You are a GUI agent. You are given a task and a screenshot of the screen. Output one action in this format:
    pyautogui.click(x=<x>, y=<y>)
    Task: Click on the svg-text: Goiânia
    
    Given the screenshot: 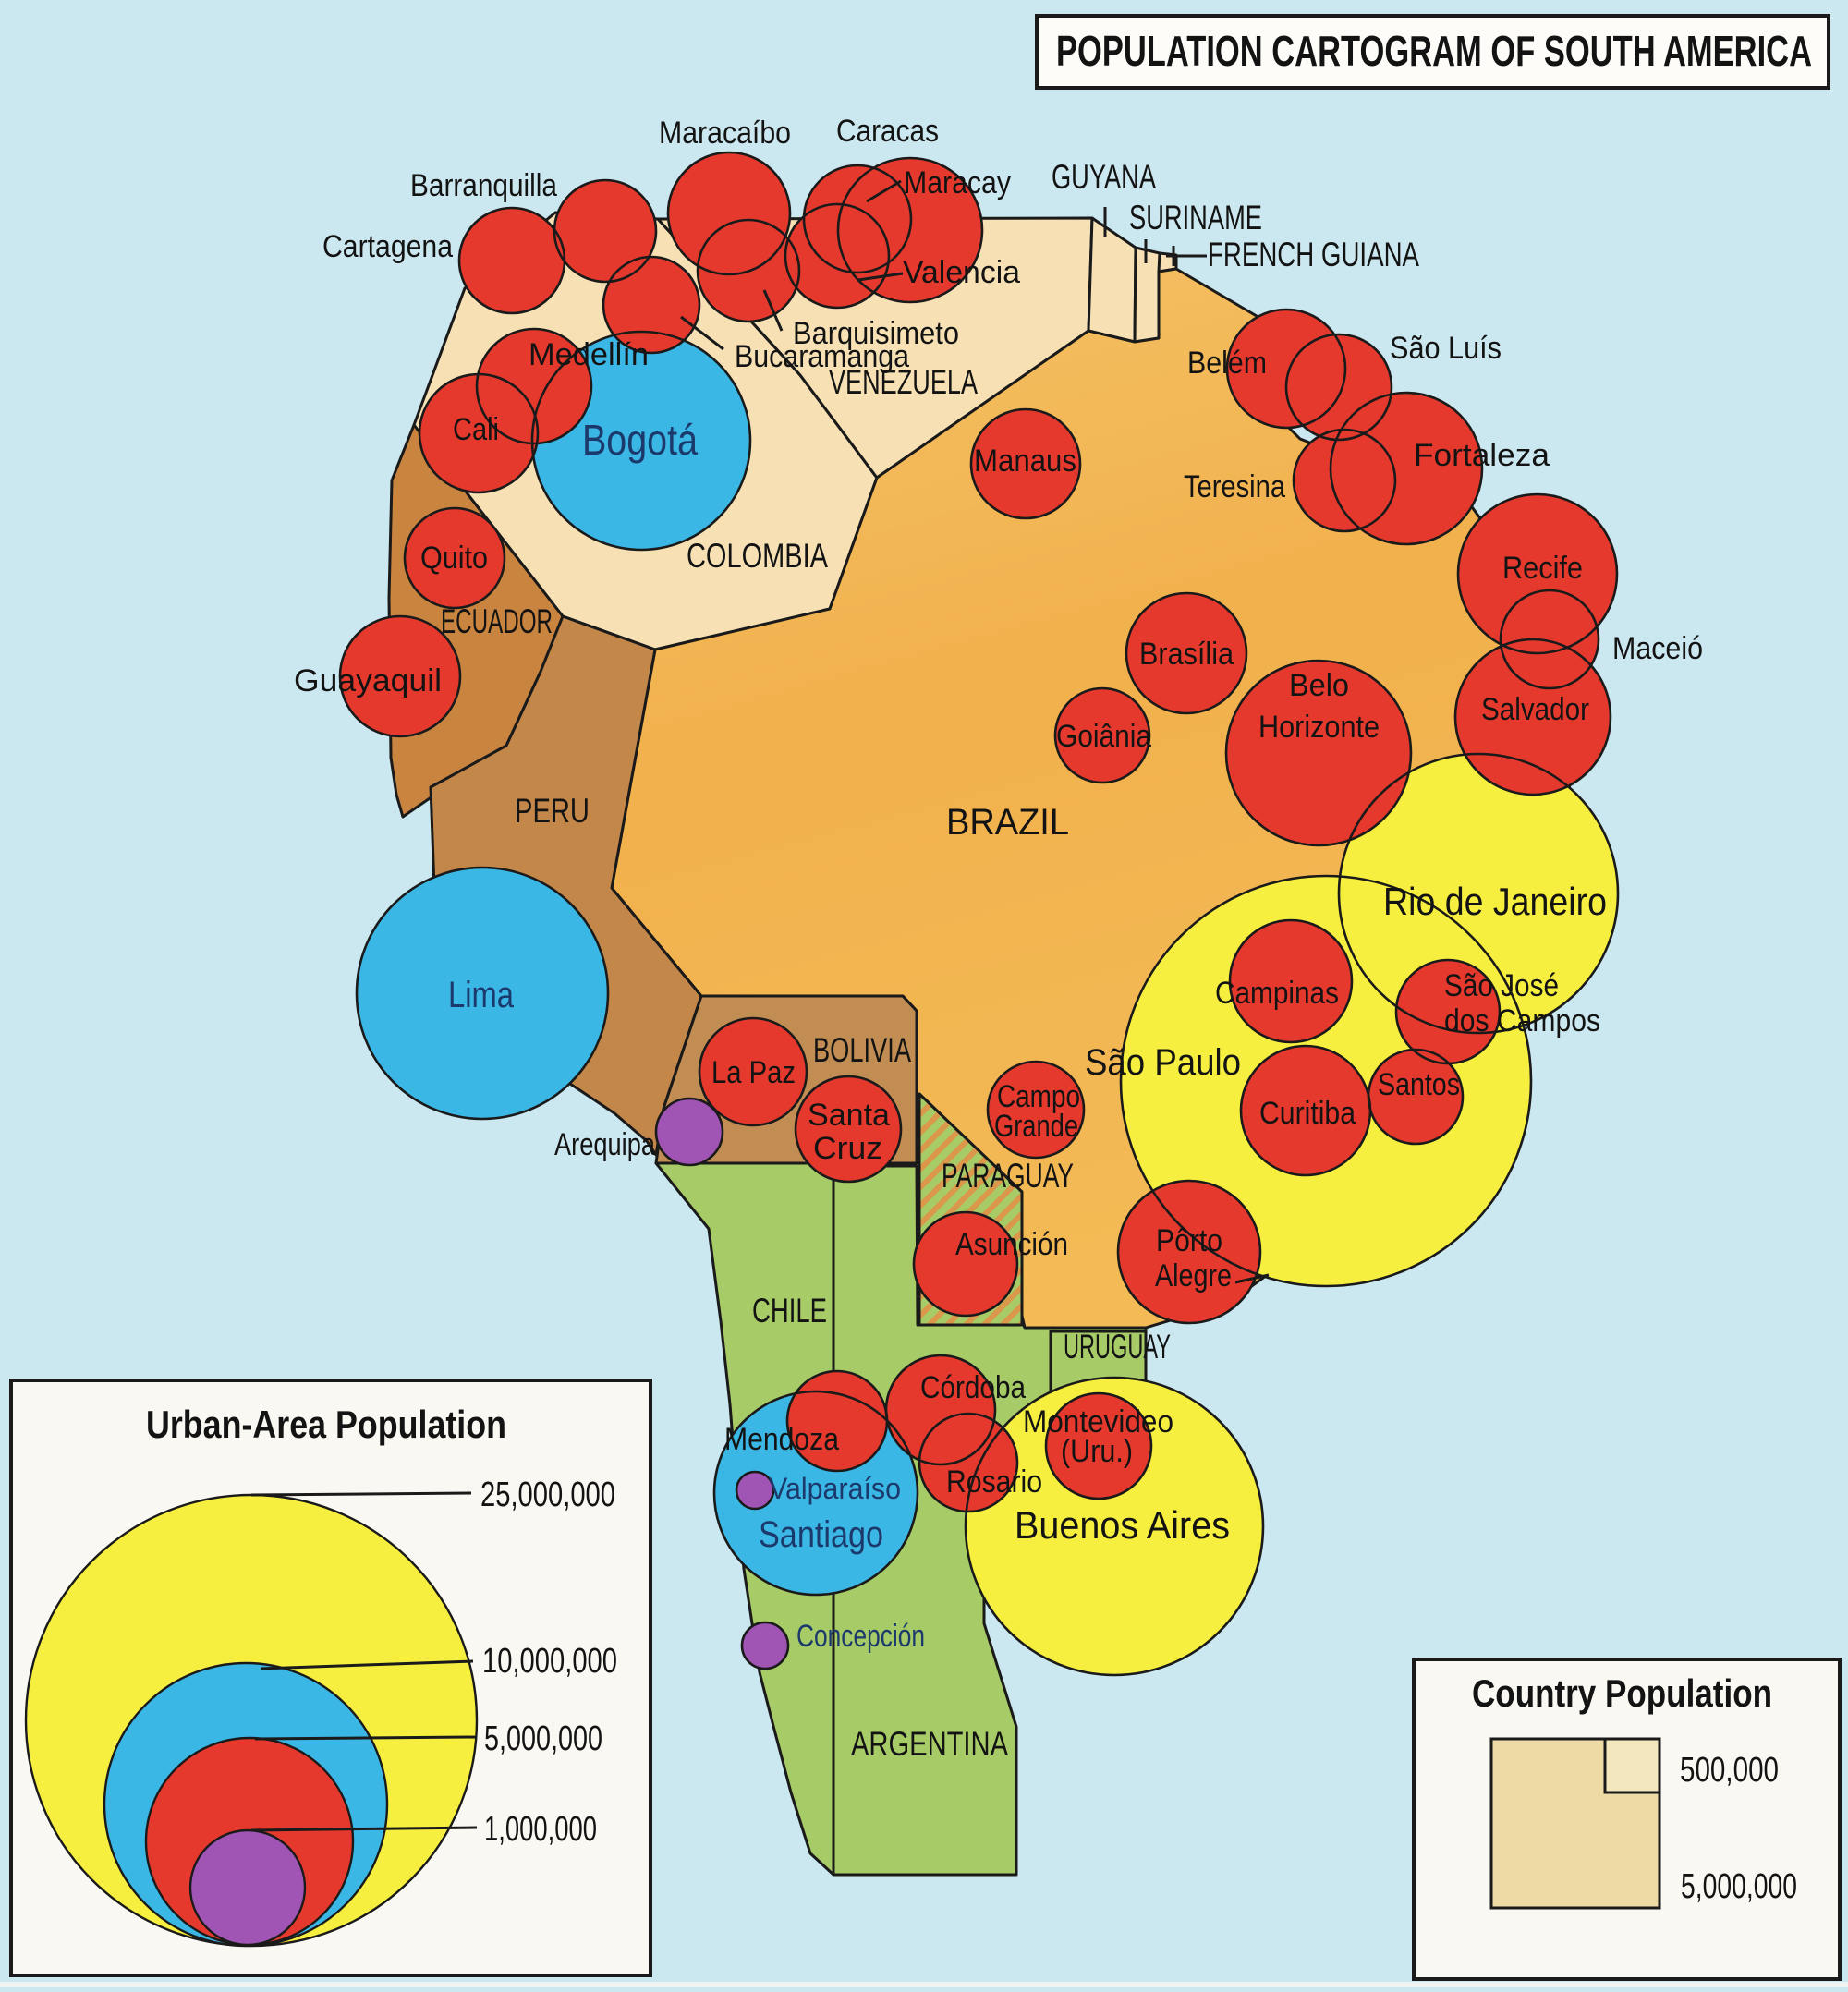 What is the action you would take?
    pyautogui.click(x=1104, y=736)
    